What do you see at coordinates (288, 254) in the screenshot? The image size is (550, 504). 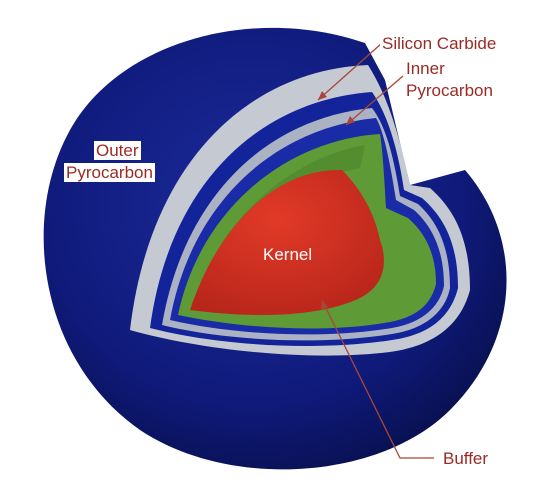 I see `label-kernel: Kernel` at bounding box center [288, 254].